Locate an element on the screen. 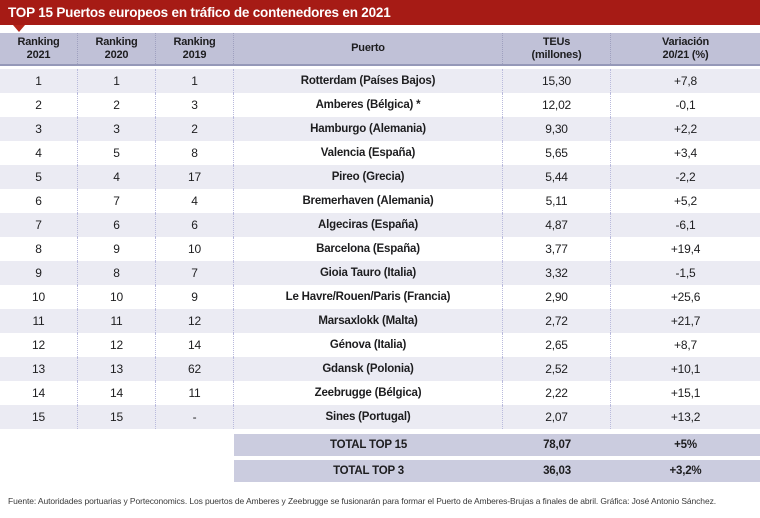 Image resolution: width=760 pixels, height=518 pixels. rank-2019-cell: 8 is located at coordinates (195, 153).